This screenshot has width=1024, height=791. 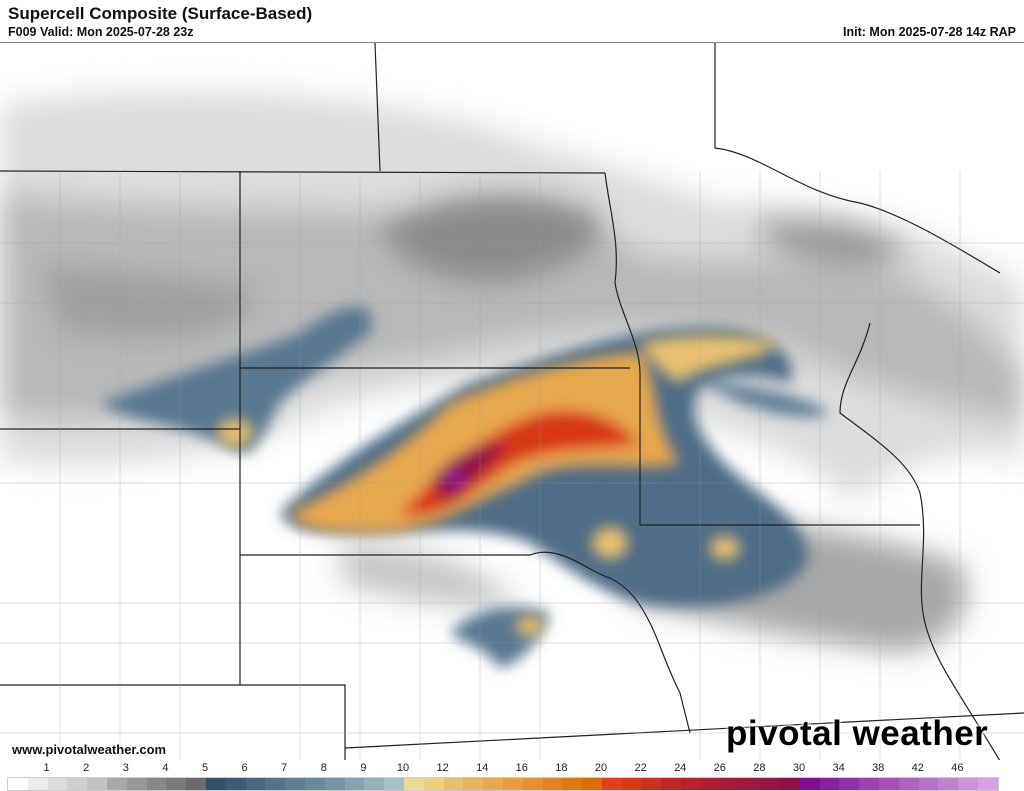 What do you see at coordinates (89, 749) in the screenshot?
I see `website-url: www.pivotalweather.com` at bounding box center [89, 749].